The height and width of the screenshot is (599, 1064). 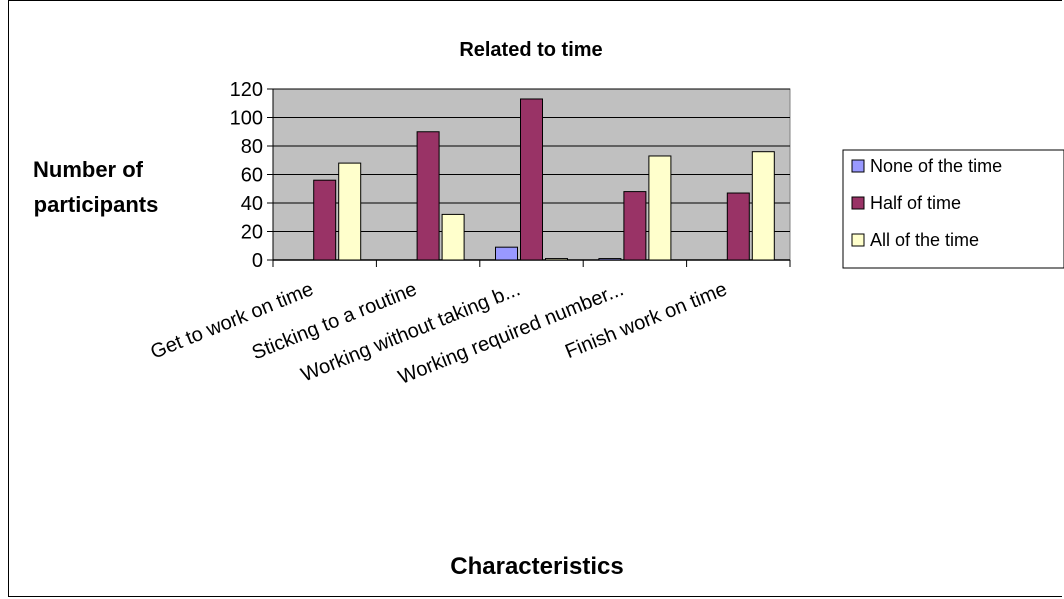 What do you see at coordinates (246, 90) in the screenshot?
I see `y-tick-label: 120` at bounding box center [246, 90].